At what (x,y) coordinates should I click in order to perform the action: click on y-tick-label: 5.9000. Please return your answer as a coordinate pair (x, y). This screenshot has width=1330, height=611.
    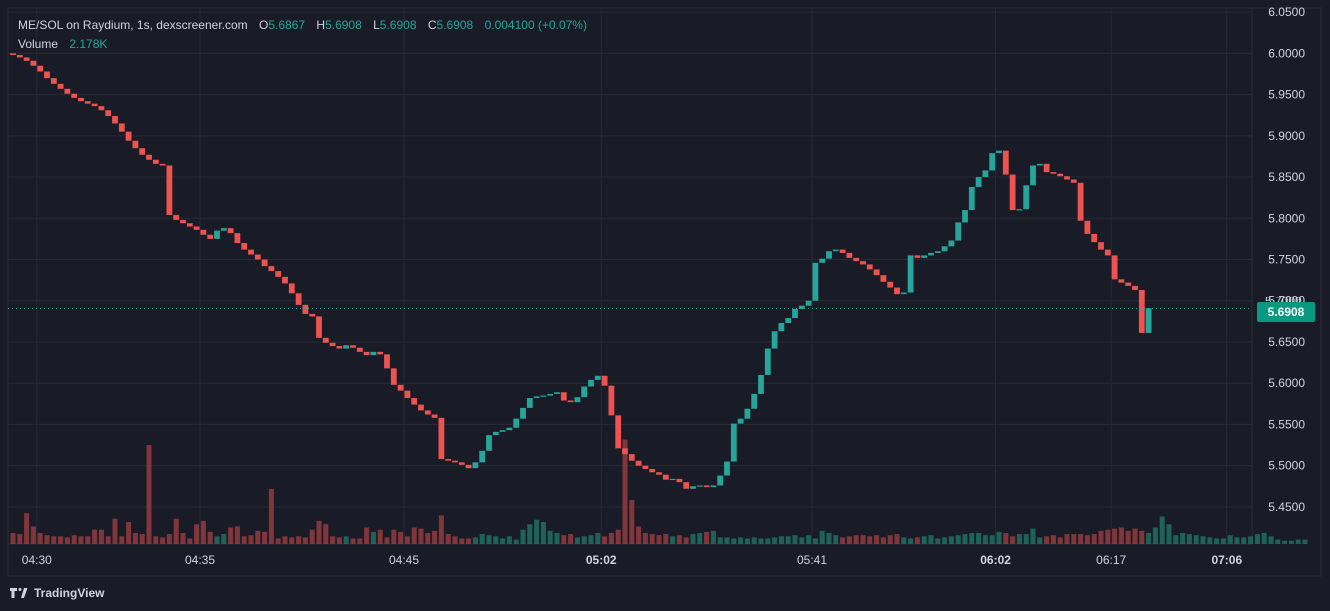
    Looking at the image, I should click on (1286, 136).